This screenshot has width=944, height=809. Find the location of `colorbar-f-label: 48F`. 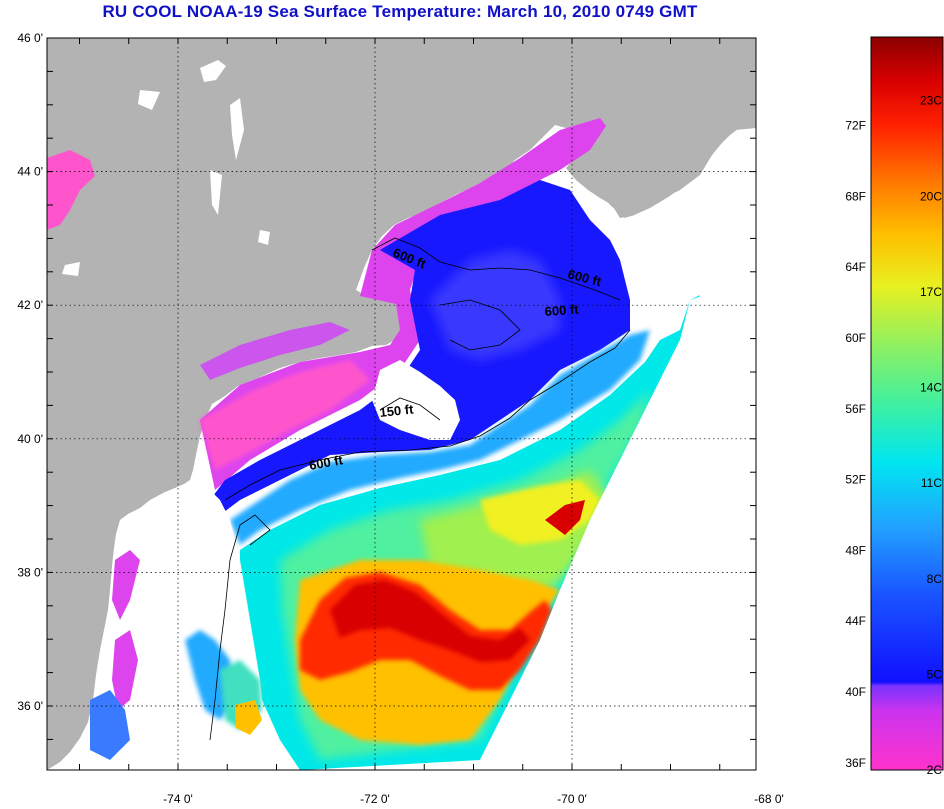

colorbar-f-label: 48F is located at coordinates (855, 550).